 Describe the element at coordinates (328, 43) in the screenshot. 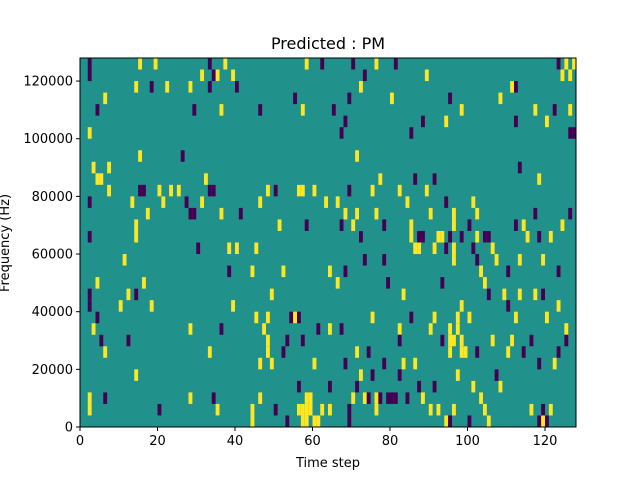

I see `chart-title: Predicted : PM` at that location.